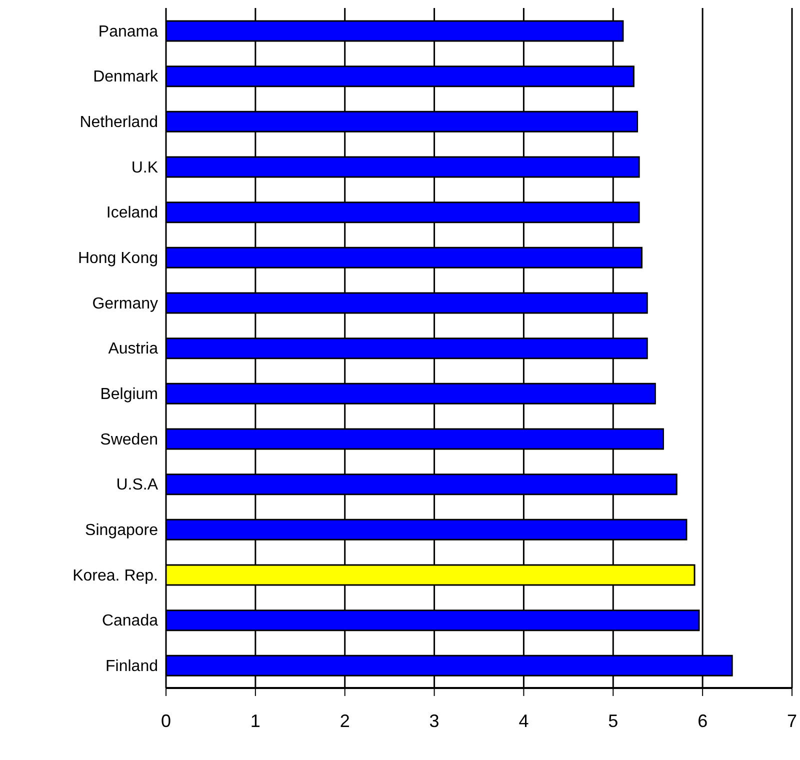  I want to click on y-tick-label: Hong Kong, so click(118, 259).